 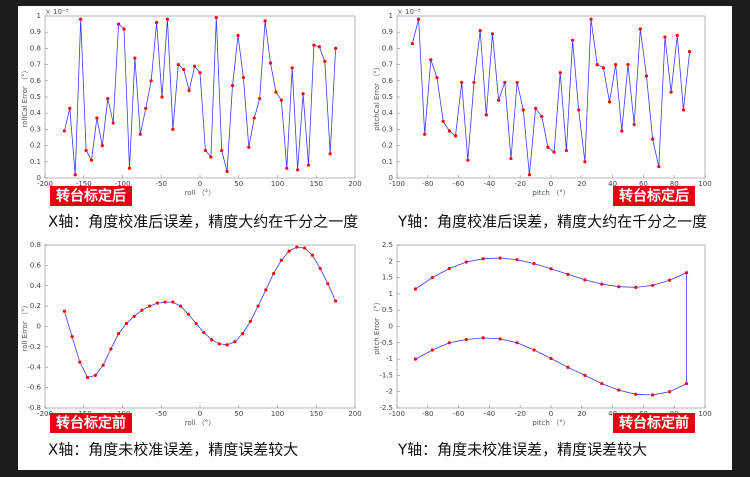 I want to click on y-tick-label: 2, so click(x=391, y=261).